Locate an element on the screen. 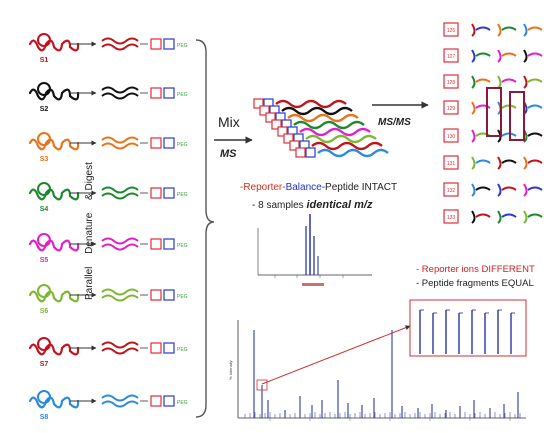  fragment-column: 126 127 128 129 130 131 132 133 is located at coordinates (493, 123).